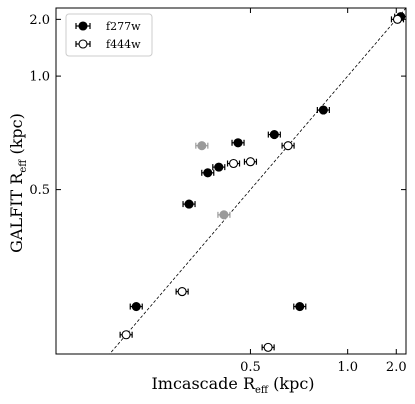 This screenshot has height=404, width=415. What do you see at coordinates (18, 183) in the screenshot?
I see `y-axis-title: GALFIT Reff (kpc)` at bounding box center [18, 183].